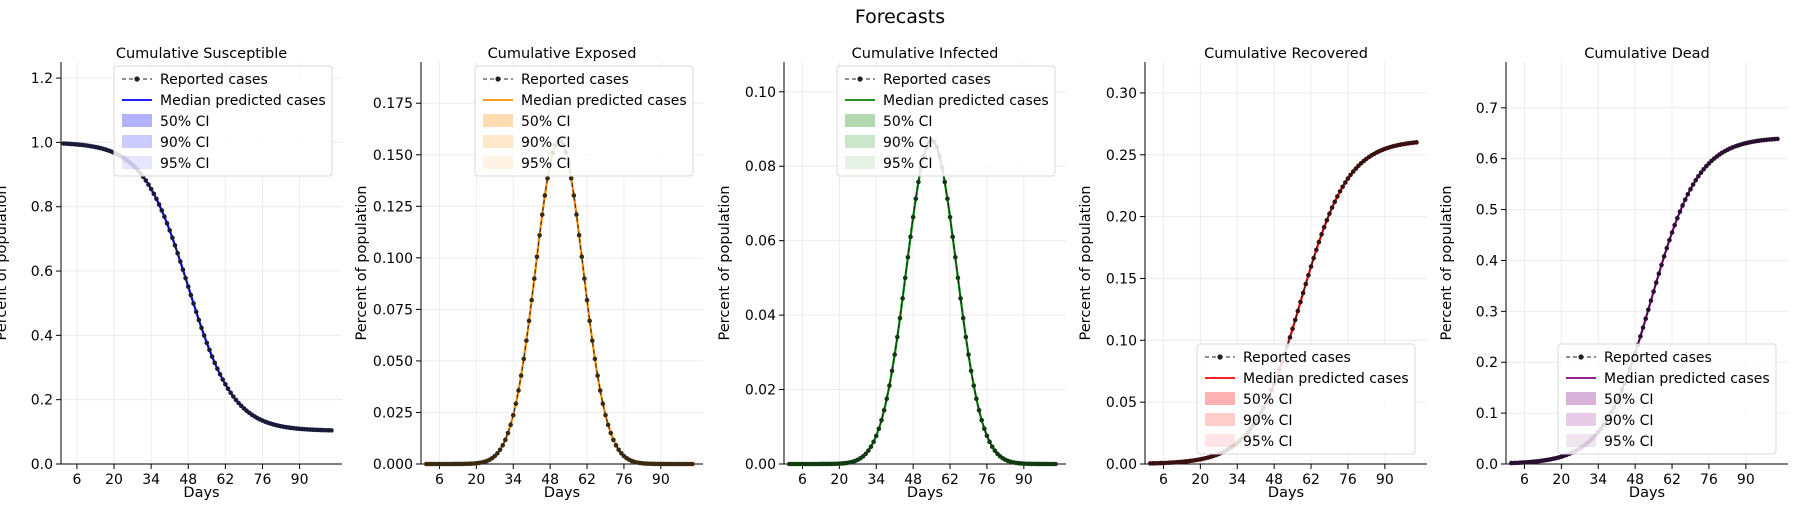 This screenshot has height=518, width=1800. Describe the element at coordinates (42, 143) in the screenshot. I see `y-tick-label: 1.0` at that location.